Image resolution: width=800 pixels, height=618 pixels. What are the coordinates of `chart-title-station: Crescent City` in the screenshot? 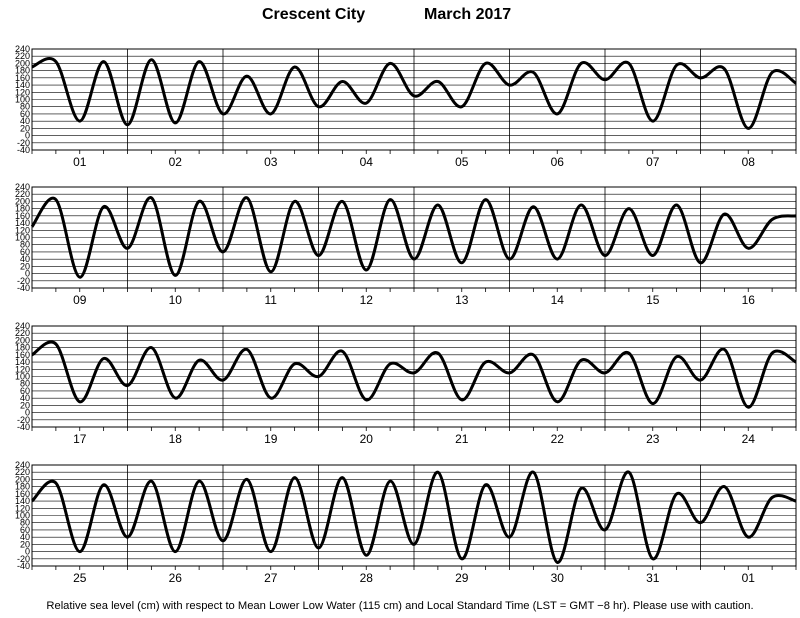 It's located at (314, 14).